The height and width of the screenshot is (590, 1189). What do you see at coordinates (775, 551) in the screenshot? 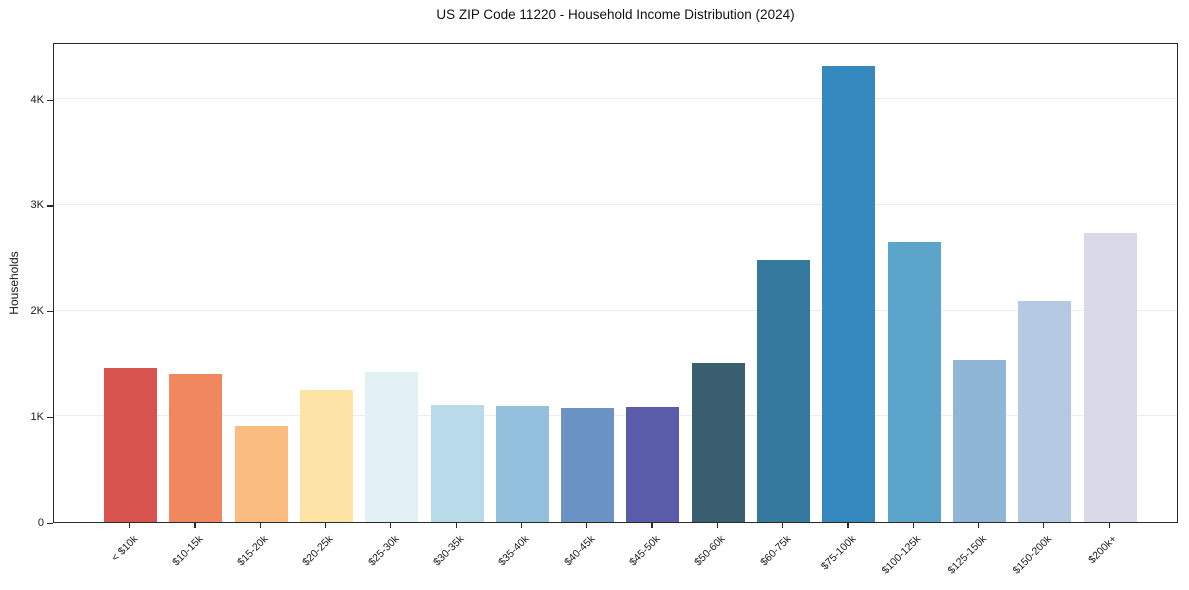
I see `x-tick-label: $60-75k` at bounding box center [775, 551].